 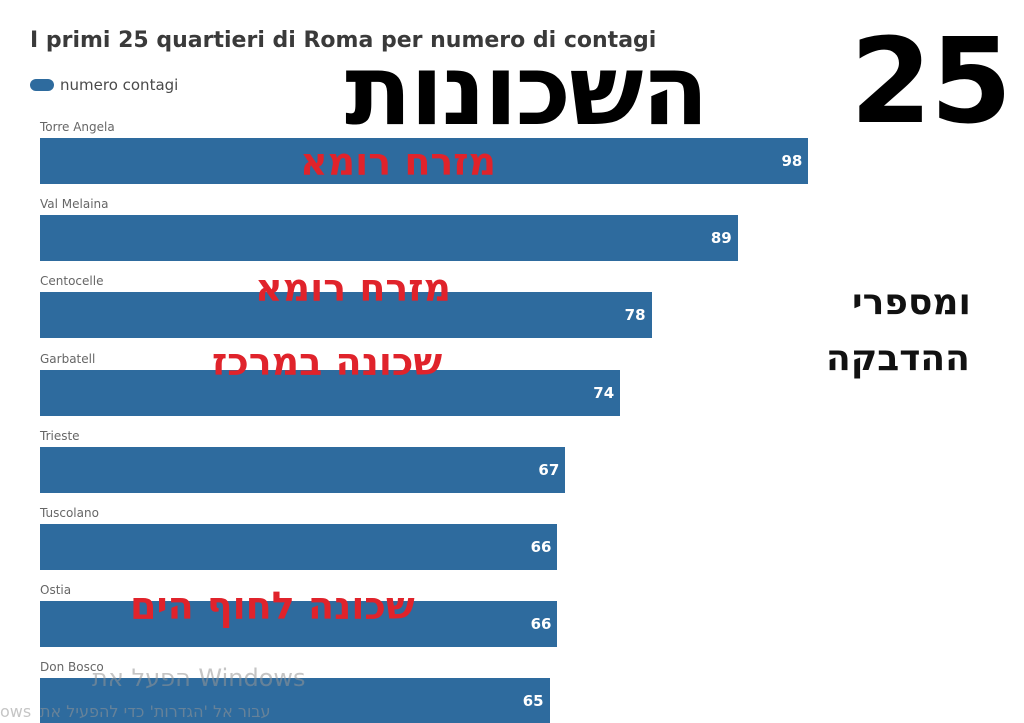 What do you see at coordinates (721, 238) in the screenshot?
I see `bar-value-label: 89` at bounding box center [721, 238].